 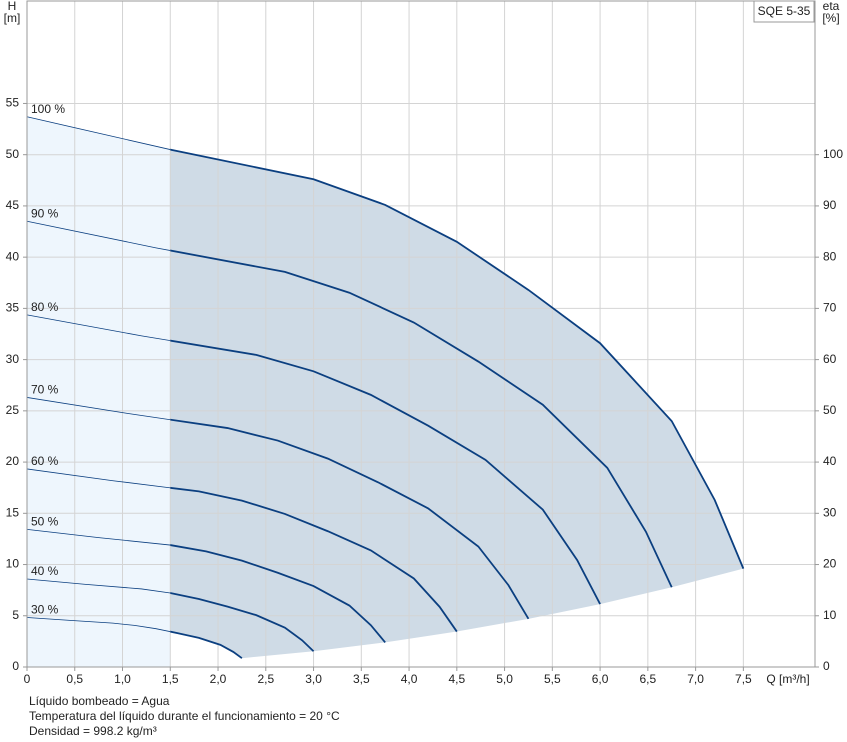 I want to click on curve-label: 60 %, so click(x=45, y=461).